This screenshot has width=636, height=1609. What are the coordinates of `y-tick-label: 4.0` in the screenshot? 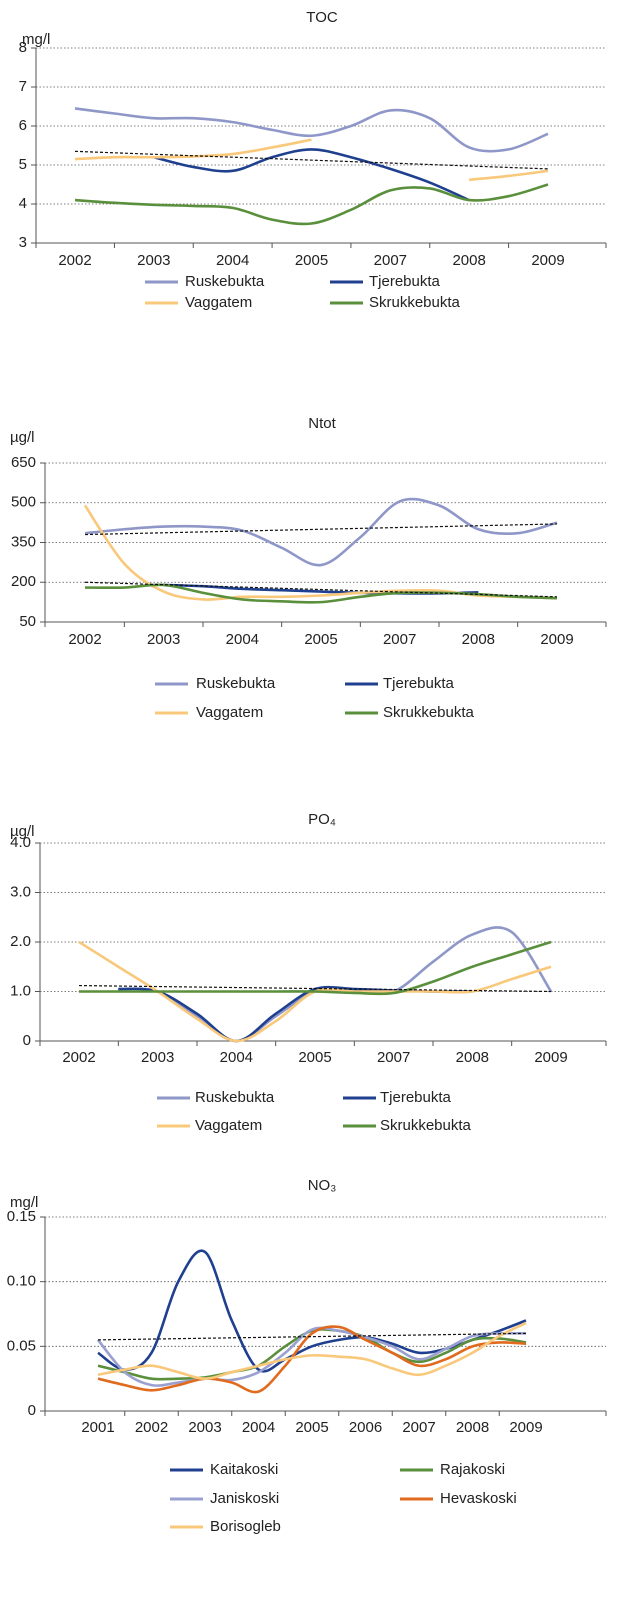 It's located at (20, 842).